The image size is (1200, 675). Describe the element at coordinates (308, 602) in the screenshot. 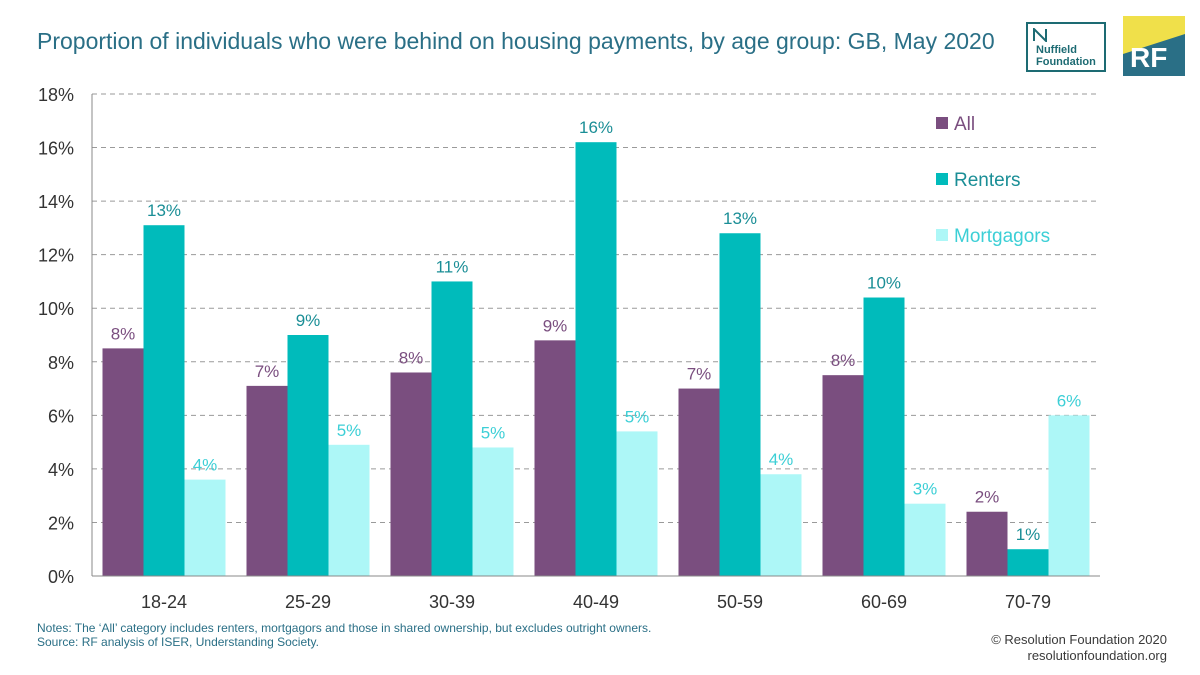

I see `x-tick-label: 25-29` at that location.